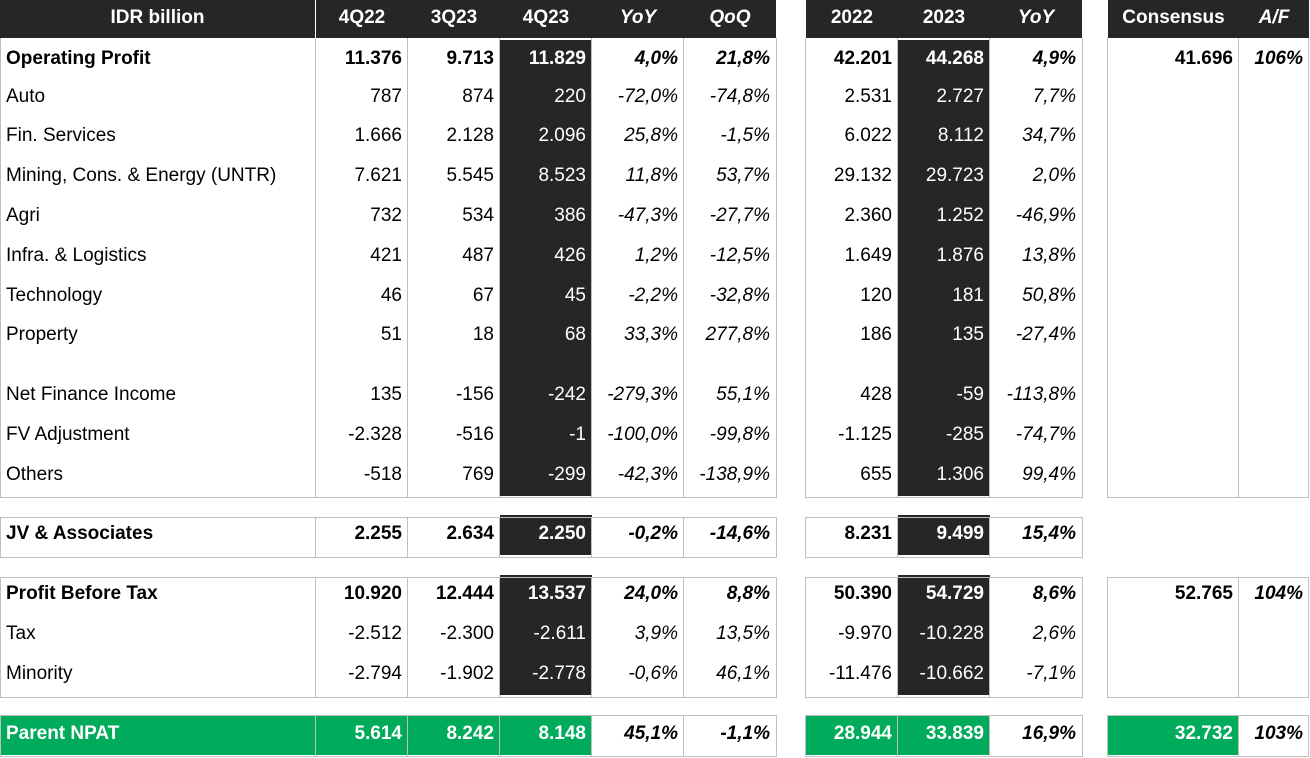  I want to click on row-minority-2022-cell: -11.476, so click(860, 673).